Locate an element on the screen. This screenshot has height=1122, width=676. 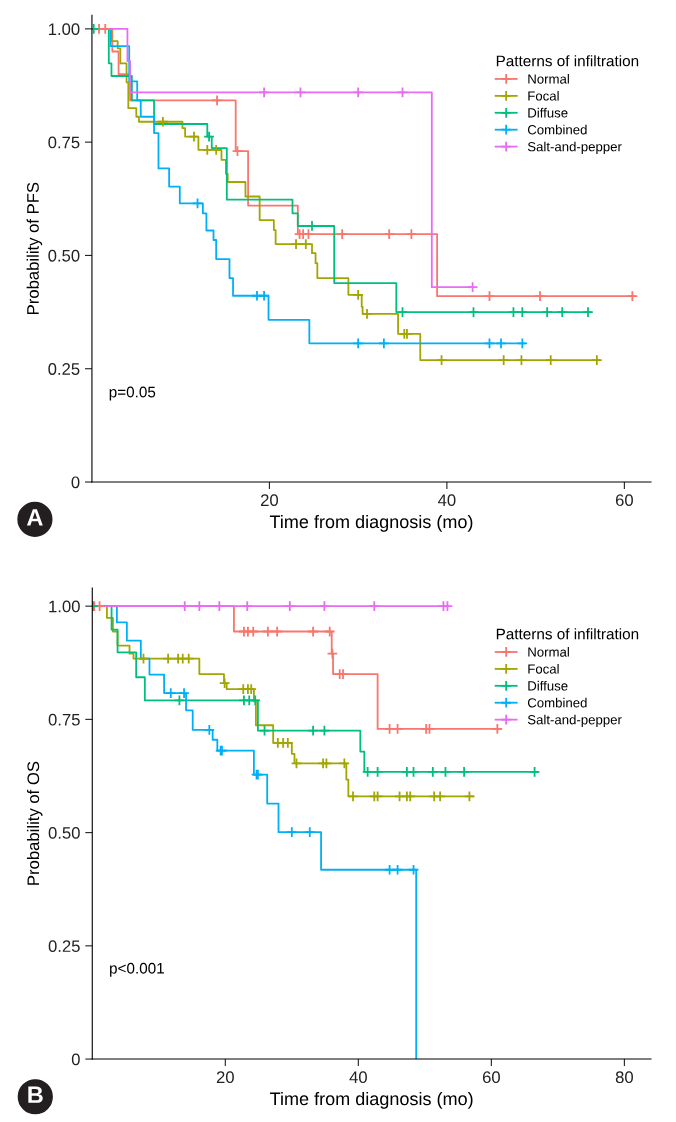
annotation: p<0.001 is located at coordinates (137, 969).